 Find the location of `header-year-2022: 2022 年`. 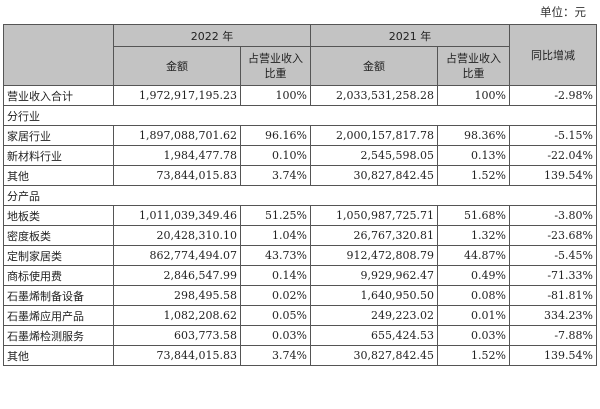

header-year-2022: 2022 年 is located at coordinates (212, 35).